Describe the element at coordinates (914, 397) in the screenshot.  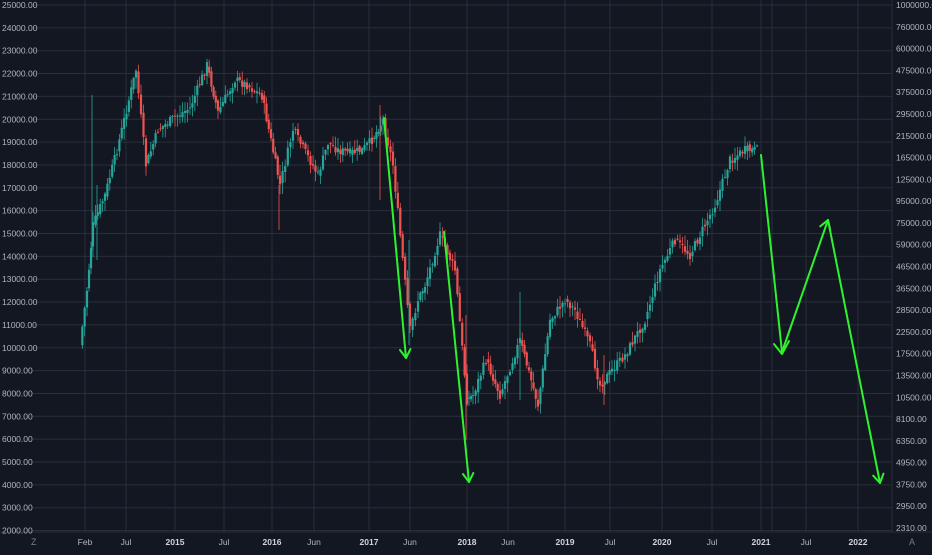
I see `right-tick-label: 10500.00` at that location.